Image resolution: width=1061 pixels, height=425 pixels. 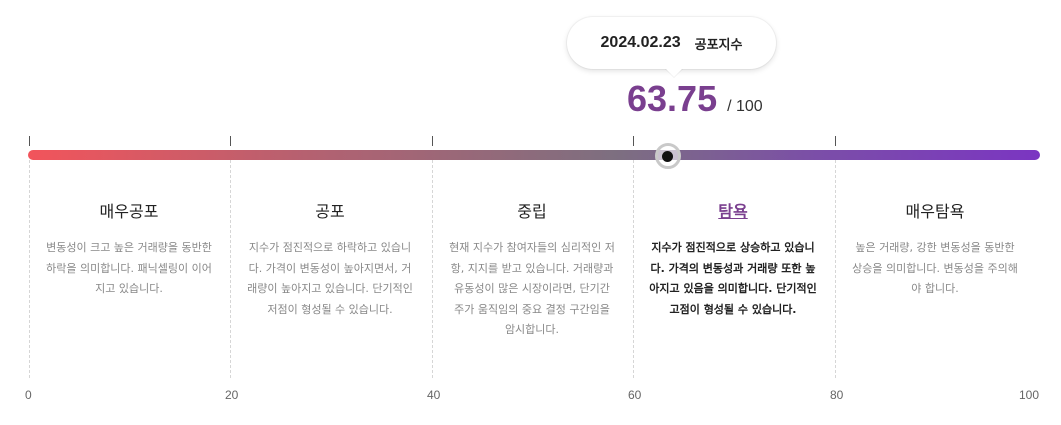 What do you see at coordinates (434, 395) in the screenshot?
I see `axis-label: 40` at bounding box center [434, 395].